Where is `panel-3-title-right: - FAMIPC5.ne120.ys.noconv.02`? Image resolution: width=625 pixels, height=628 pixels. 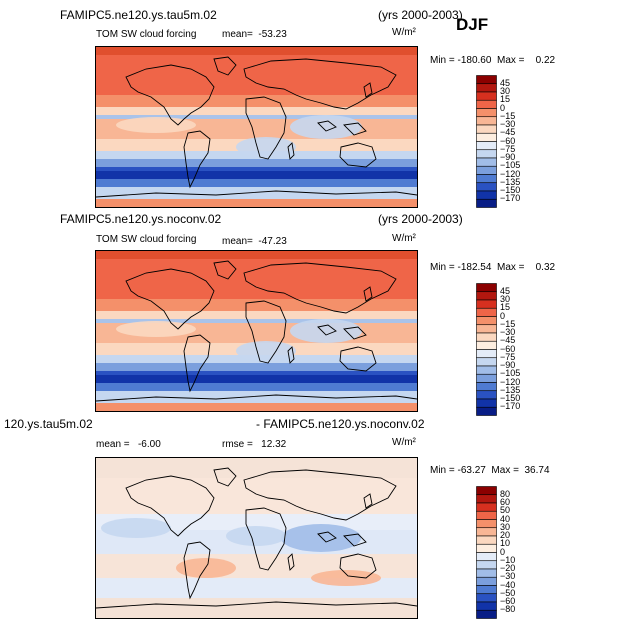 panel-3-title-right: - FAMIPC5.ne120.ys.noconv.02 is located at coordinates (340, 424).